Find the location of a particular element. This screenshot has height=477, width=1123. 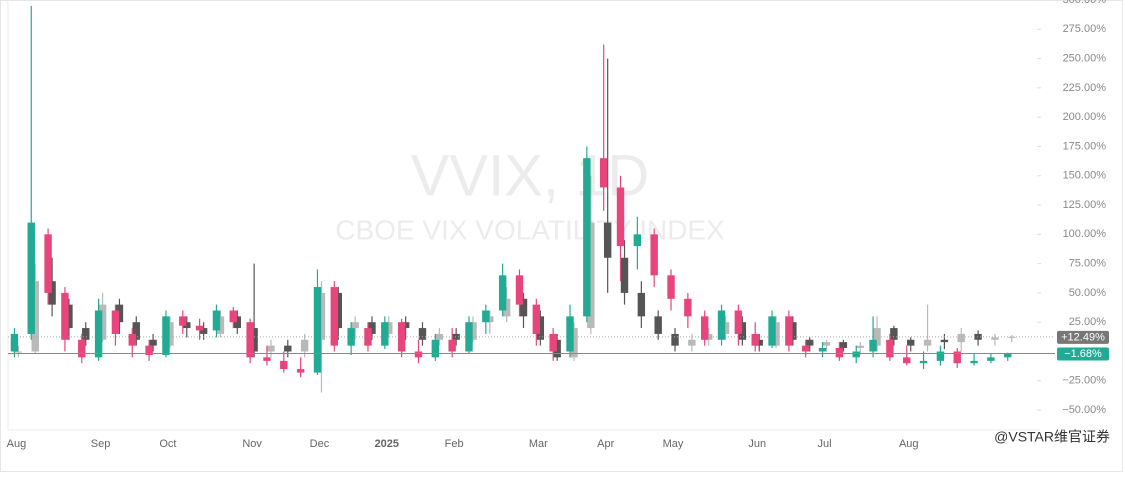

x-tick-label: Feb is located at coordinates (454, 444).